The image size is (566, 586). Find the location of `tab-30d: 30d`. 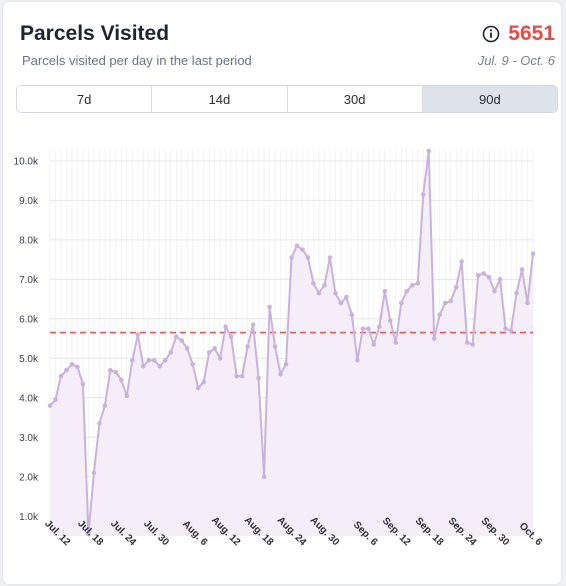

tab-30d: 30d is located at coordinates (355, 99).